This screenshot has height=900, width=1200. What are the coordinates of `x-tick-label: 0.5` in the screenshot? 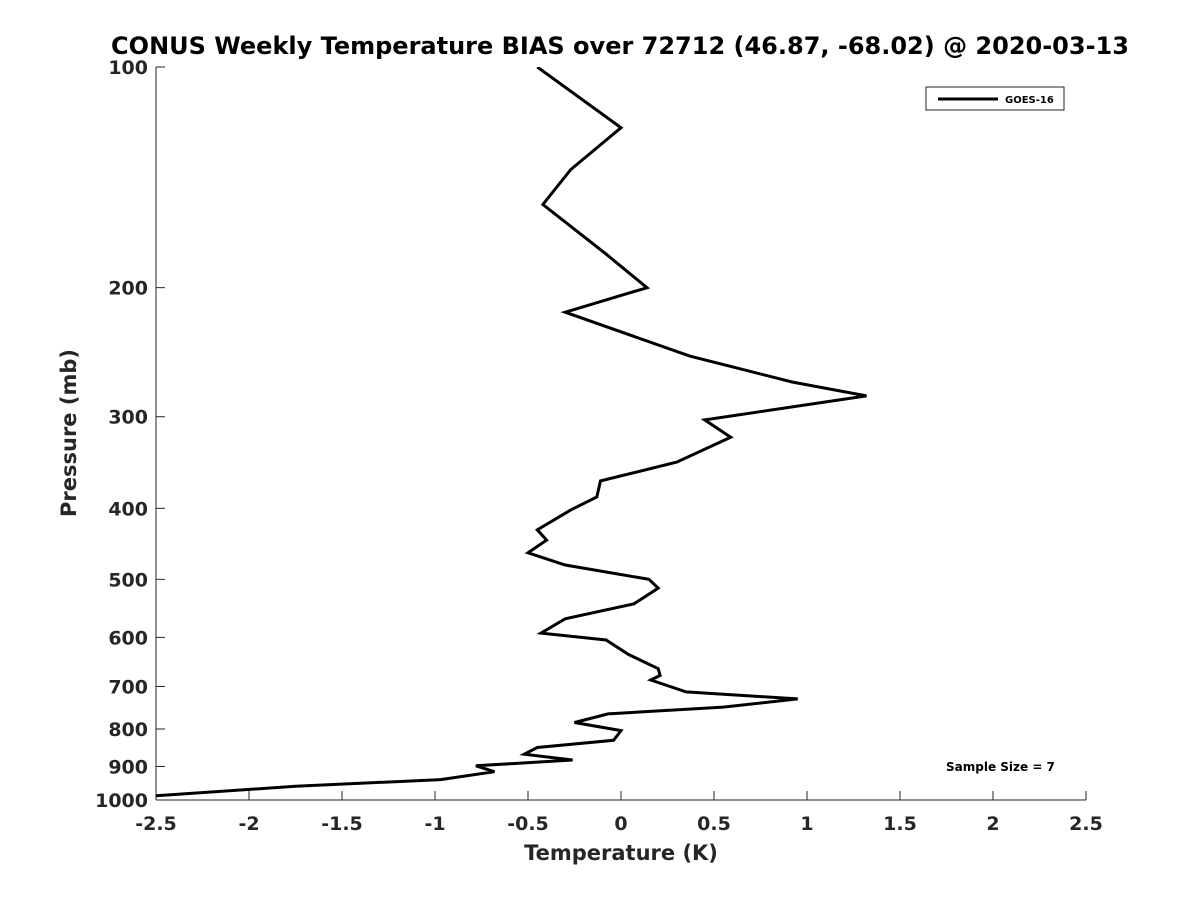 It's located at (714, 824).